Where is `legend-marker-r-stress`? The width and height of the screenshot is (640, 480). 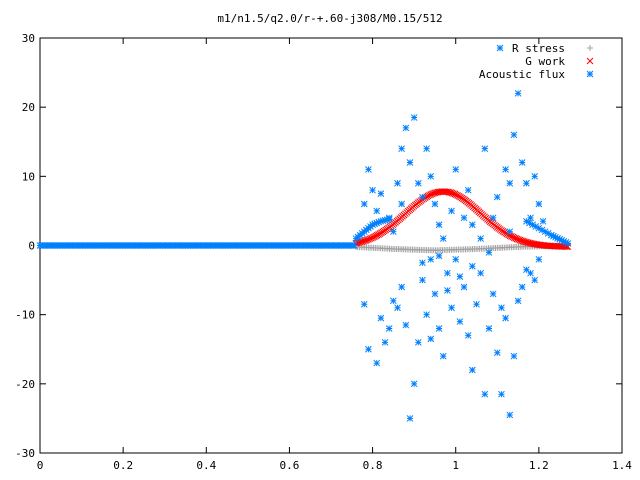
legend-marker-r-stress is located at coordinates (544, 48).